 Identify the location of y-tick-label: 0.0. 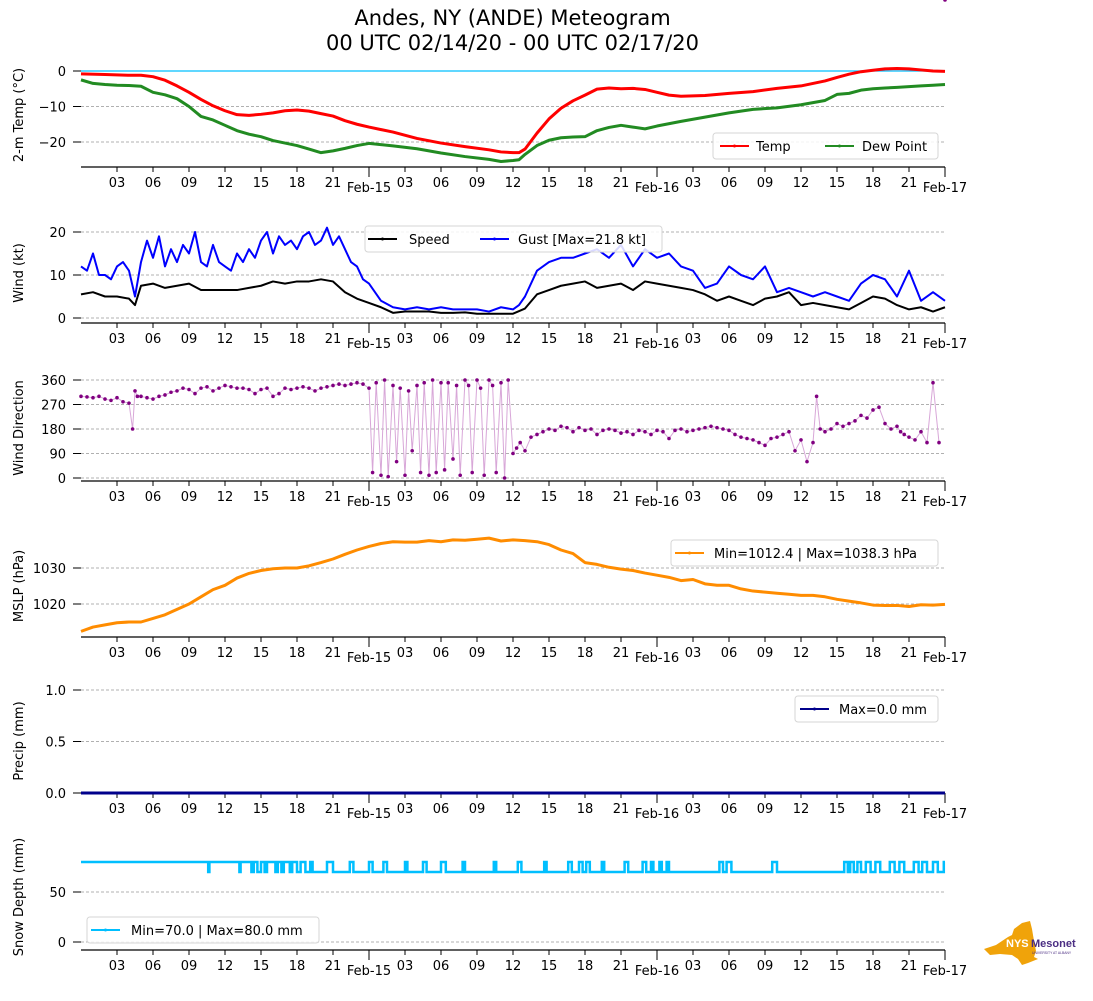
(55, 794).